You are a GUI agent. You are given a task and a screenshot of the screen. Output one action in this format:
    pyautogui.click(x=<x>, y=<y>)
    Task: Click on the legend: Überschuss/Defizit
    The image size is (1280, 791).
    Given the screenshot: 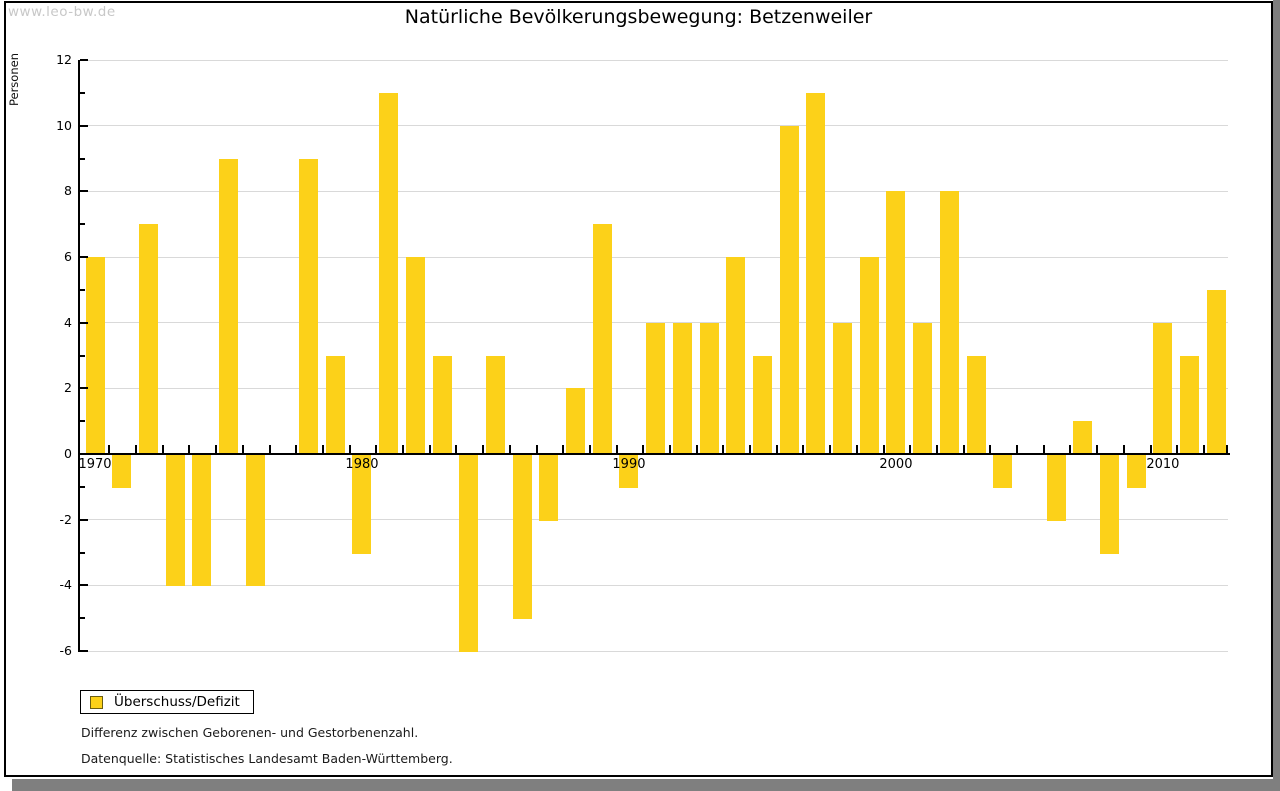 What is the action you would take?
    pyautogui.click(x=167, y=702)
    